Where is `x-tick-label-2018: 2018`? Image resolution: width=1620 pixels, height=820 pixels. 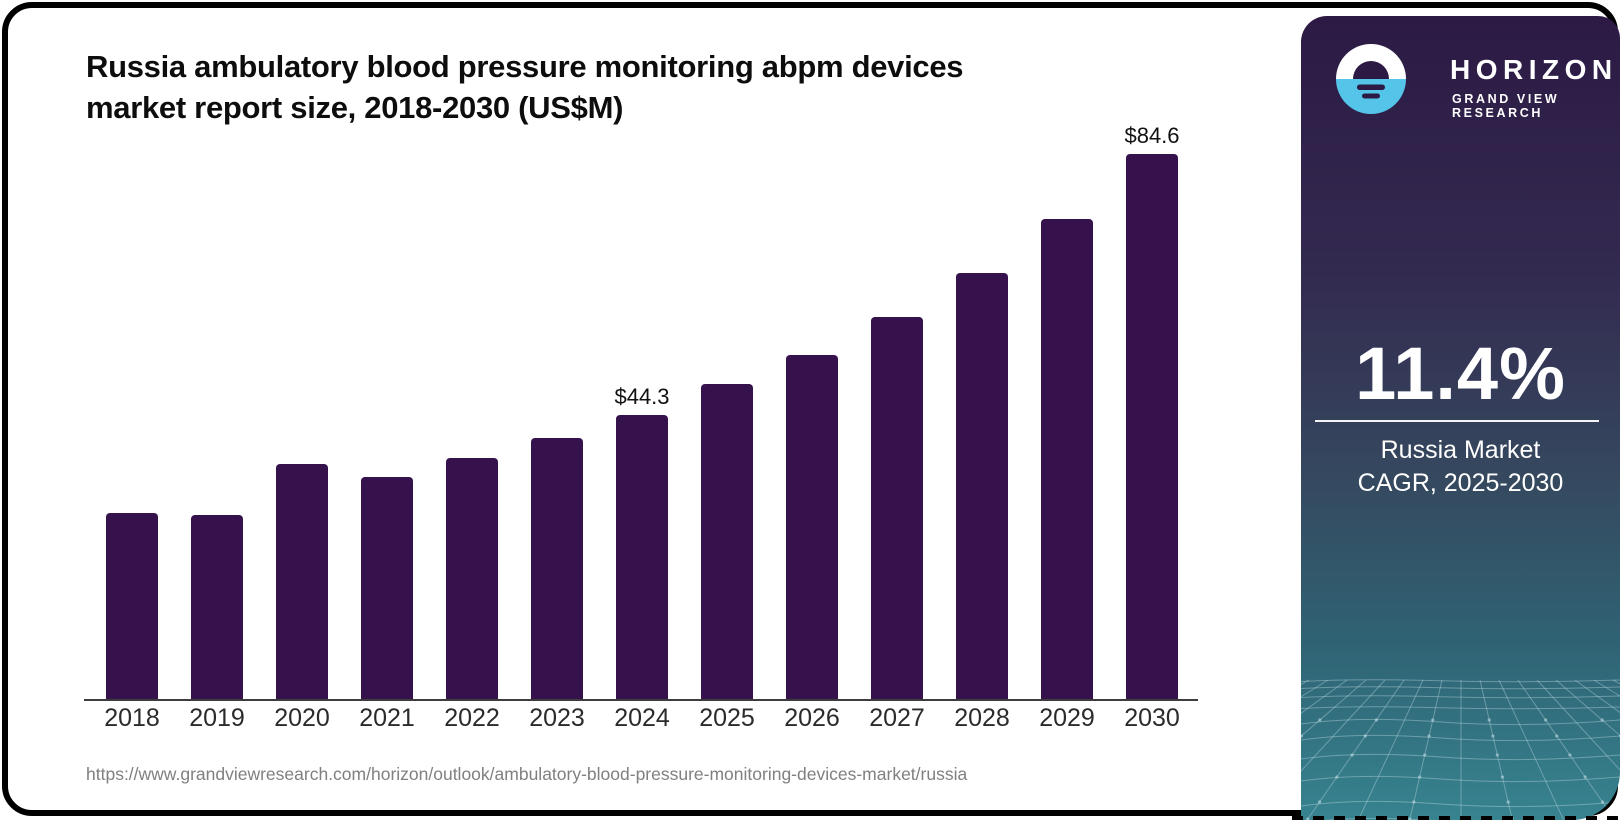 x-tick-label-2018: 2018 is located at coordinates (132, 718).